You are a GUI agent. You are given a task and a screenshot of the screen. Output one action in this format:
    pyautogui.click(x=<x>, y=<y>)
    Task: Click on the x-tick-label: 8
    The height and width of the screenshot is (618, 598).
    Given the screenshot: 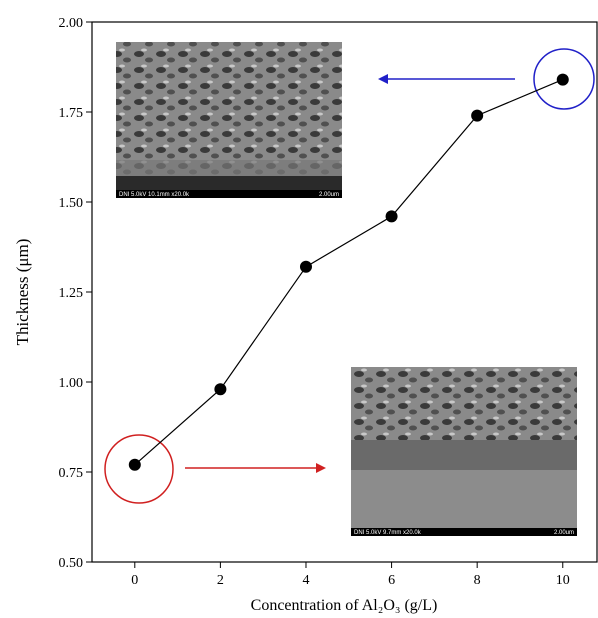 What is the action you would take?
    pyautogui.click(x=477, y=580)
    